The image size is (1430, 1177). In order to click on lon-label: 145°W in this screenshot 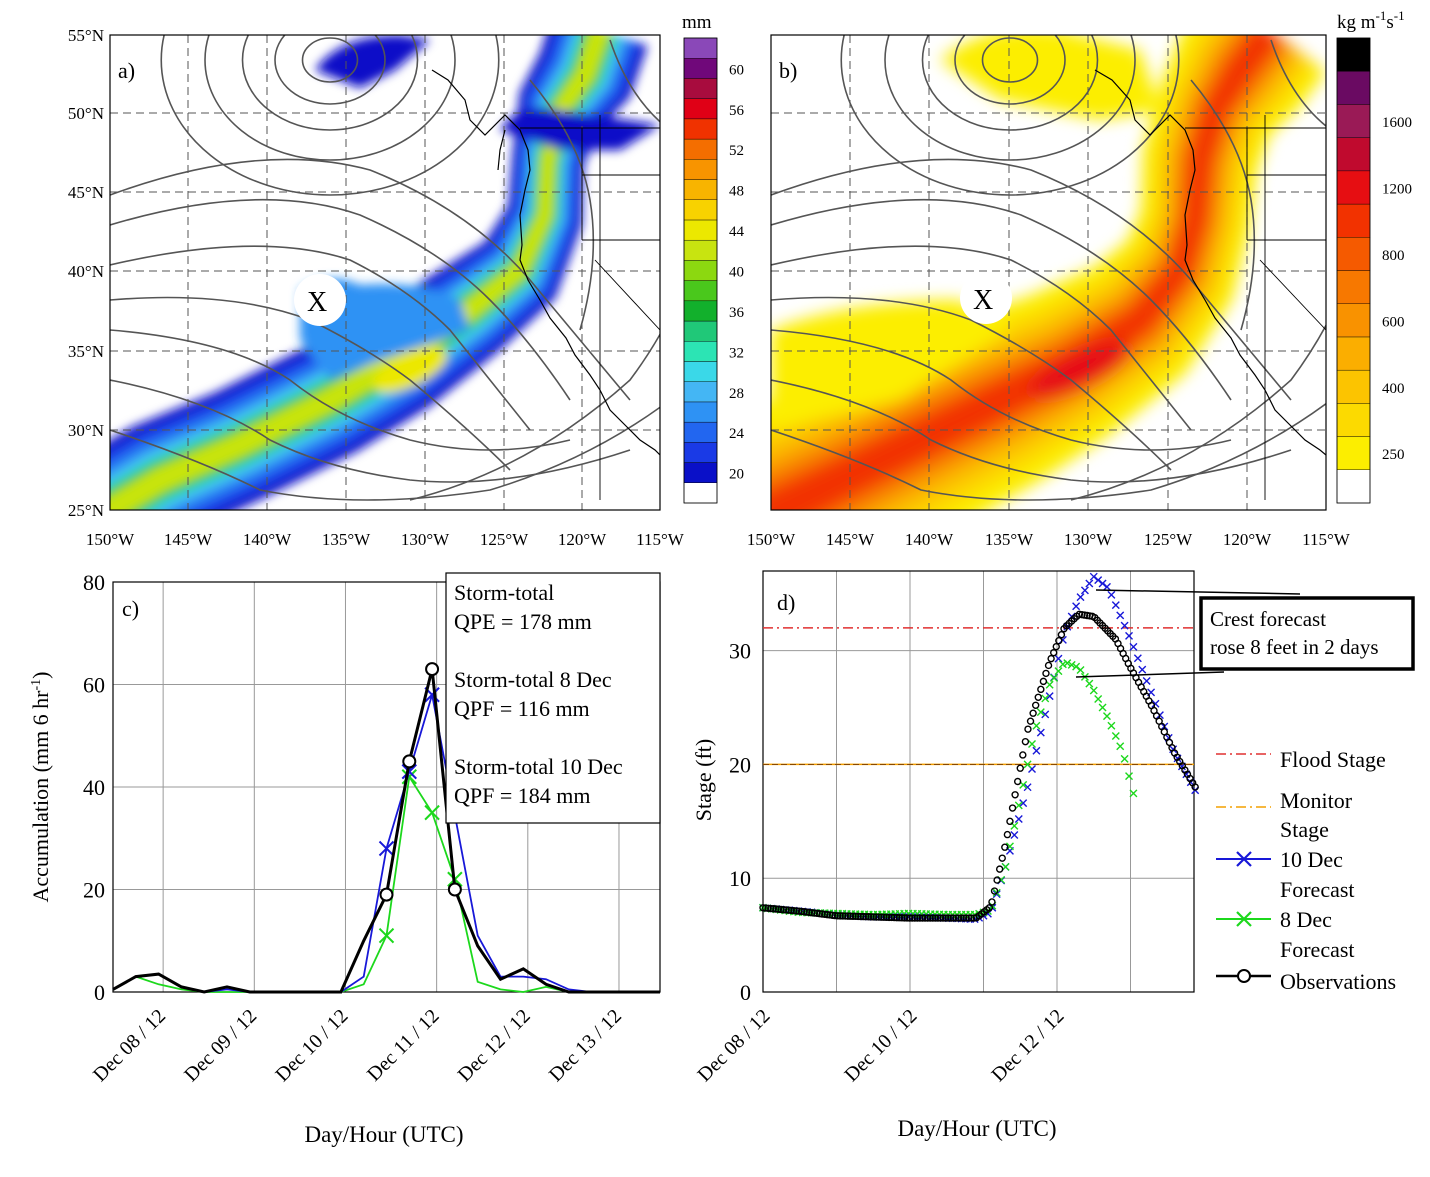, I will do `click(850, 539)`.